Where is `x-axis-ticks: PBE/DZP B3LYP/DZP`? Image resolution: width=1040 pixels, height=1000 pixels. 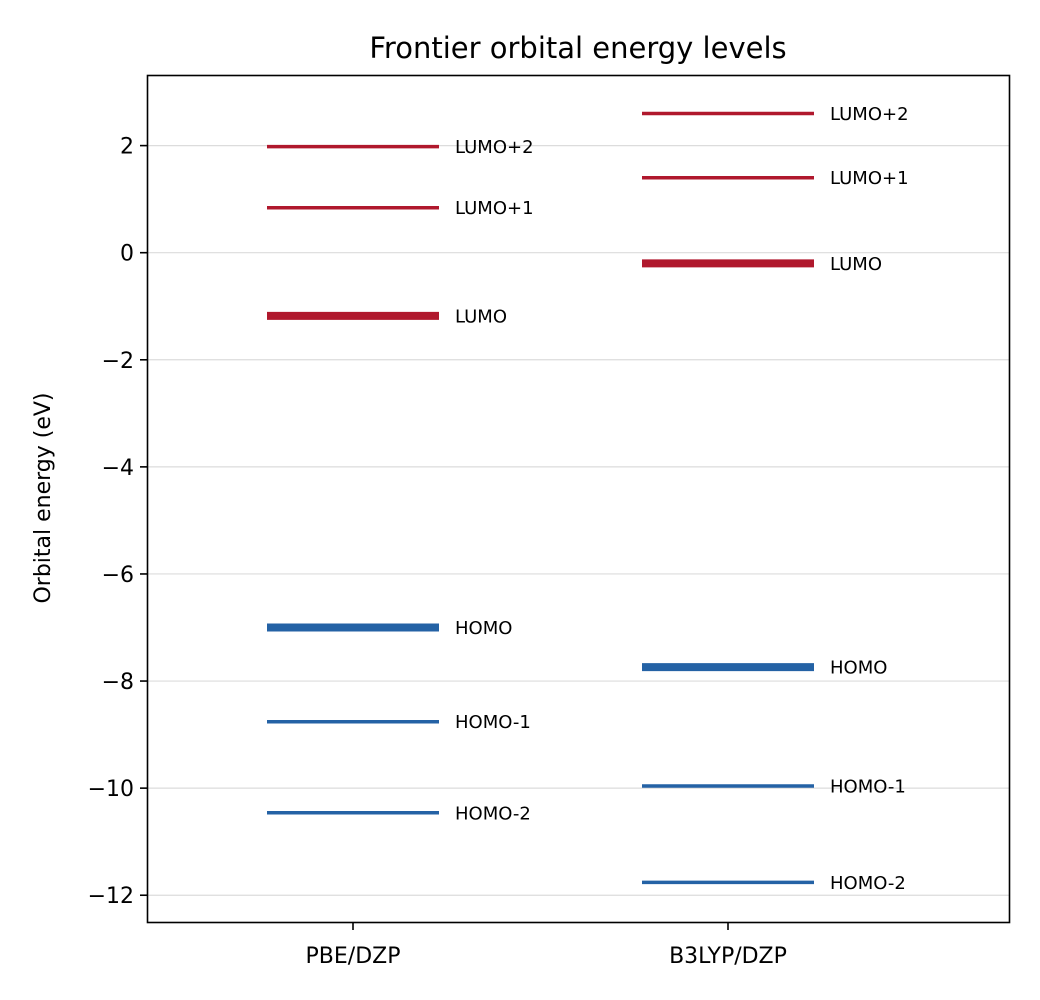
x-axis-ticks: PBE/DZP B3LYP/DZP is located at coordinates (546, 945).